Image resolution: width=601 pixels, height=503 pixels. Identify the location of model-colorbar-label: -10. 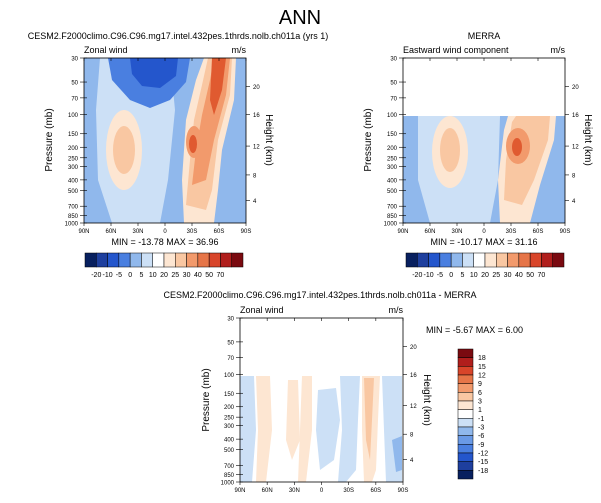
(108, 275).